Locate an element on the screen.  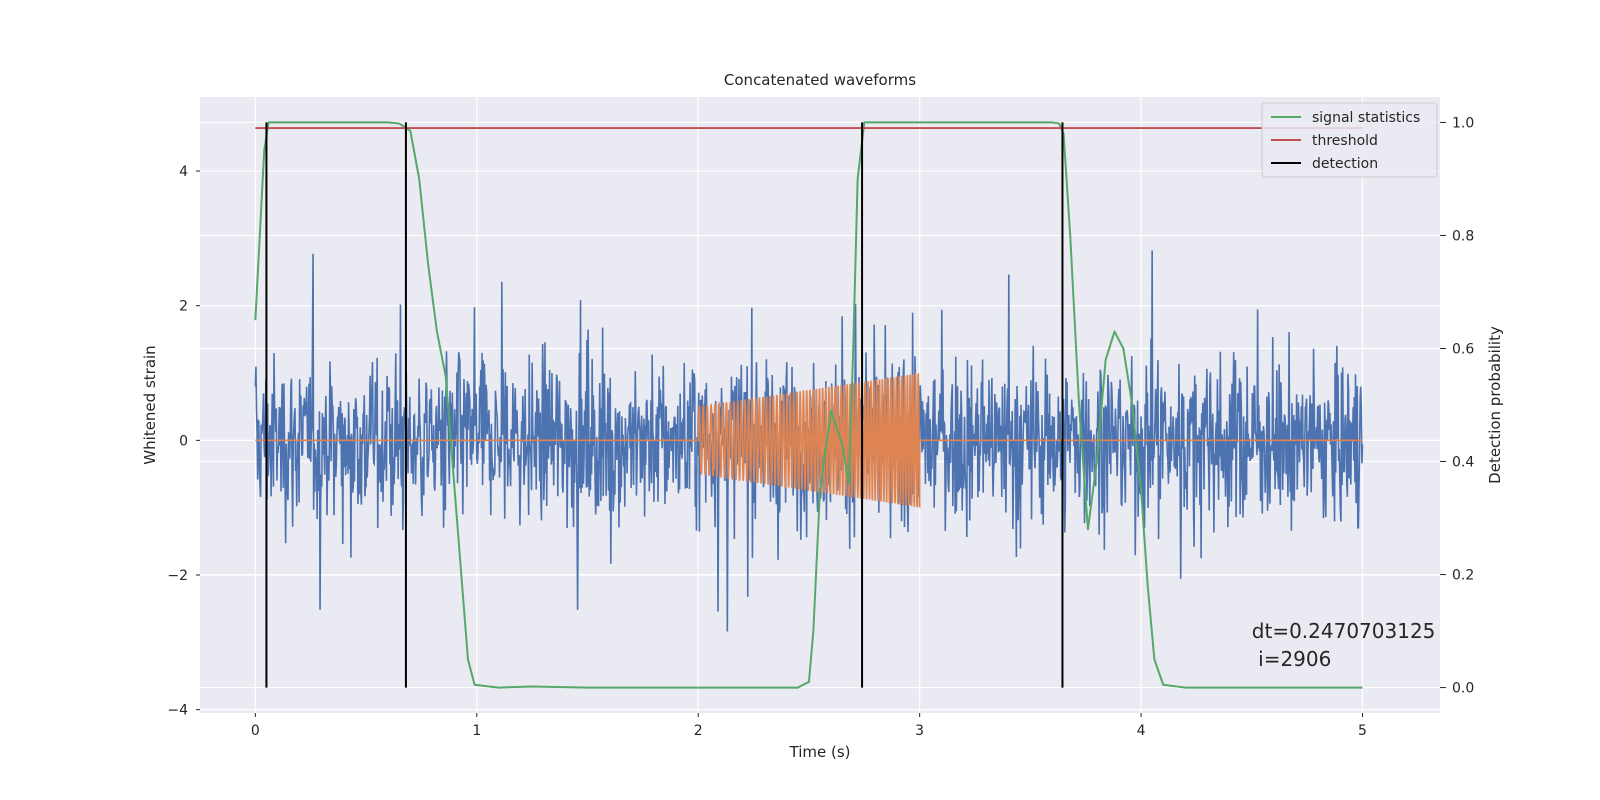
y2-tick-label: 1.0 is located at coordinates (1463, 123).